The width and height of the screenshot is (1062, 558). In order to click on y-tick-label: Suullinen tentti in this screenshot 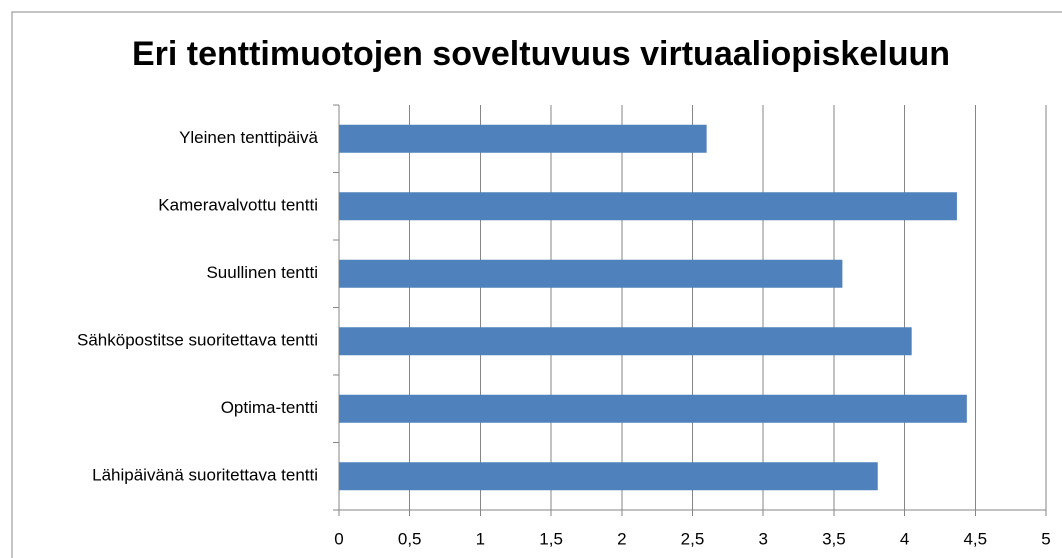, I will do `click(262, 272)`.